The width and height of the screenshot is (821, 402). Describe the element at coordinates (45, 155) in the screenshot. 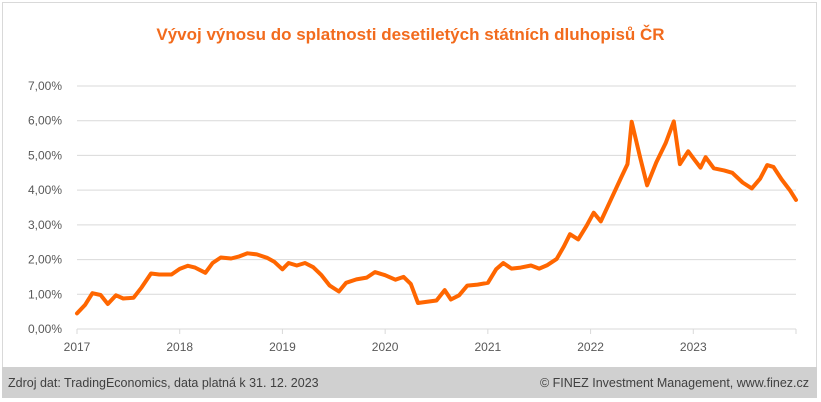

I see `y-tick-label: 5,00%` at that location.